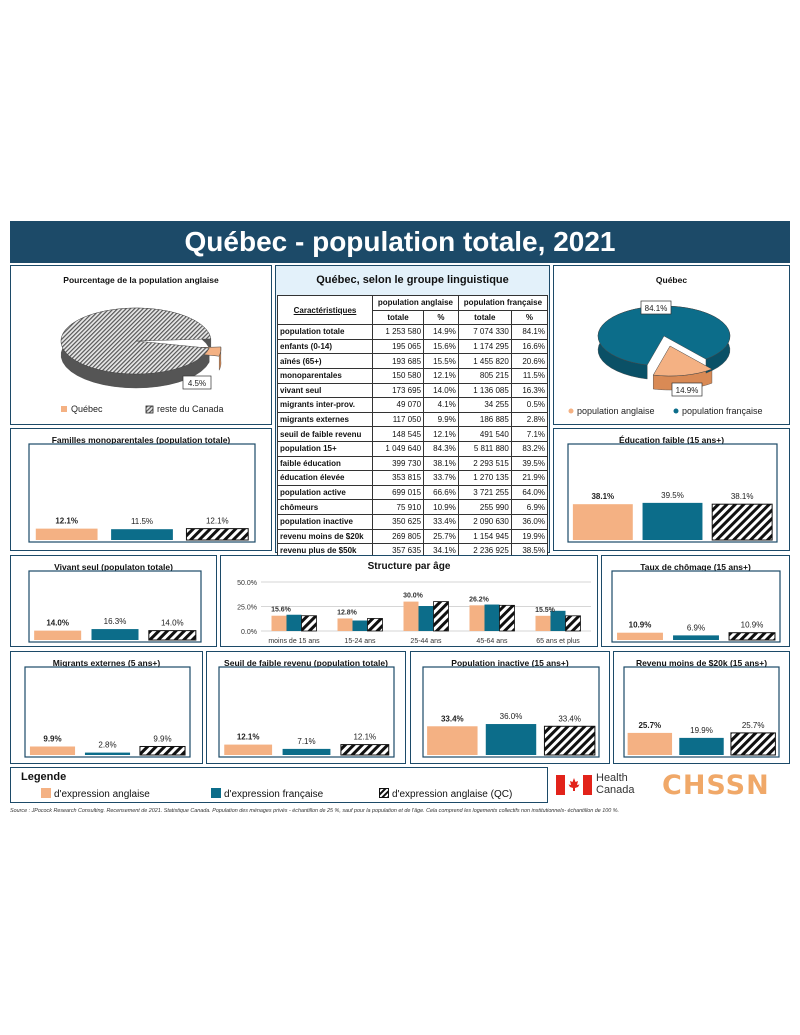 The height and width of the screenshot is (1035, 800). Describe the element at coordinates (412, 280) in the screenshot. I see `table-title: Québec, selon le groupe linguistique` at that location.